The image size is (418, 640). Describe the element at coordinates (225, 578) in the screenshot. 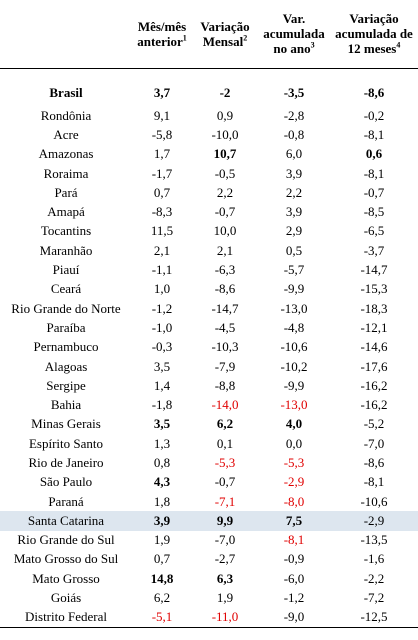

I see `cell-variacao-mensal: 6,3` at that location.